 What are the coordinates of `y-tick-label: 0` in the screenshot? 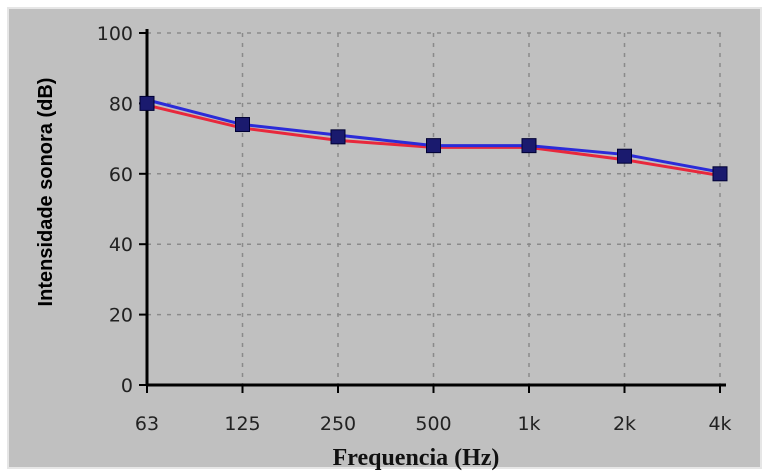 It's located at (127, 386).